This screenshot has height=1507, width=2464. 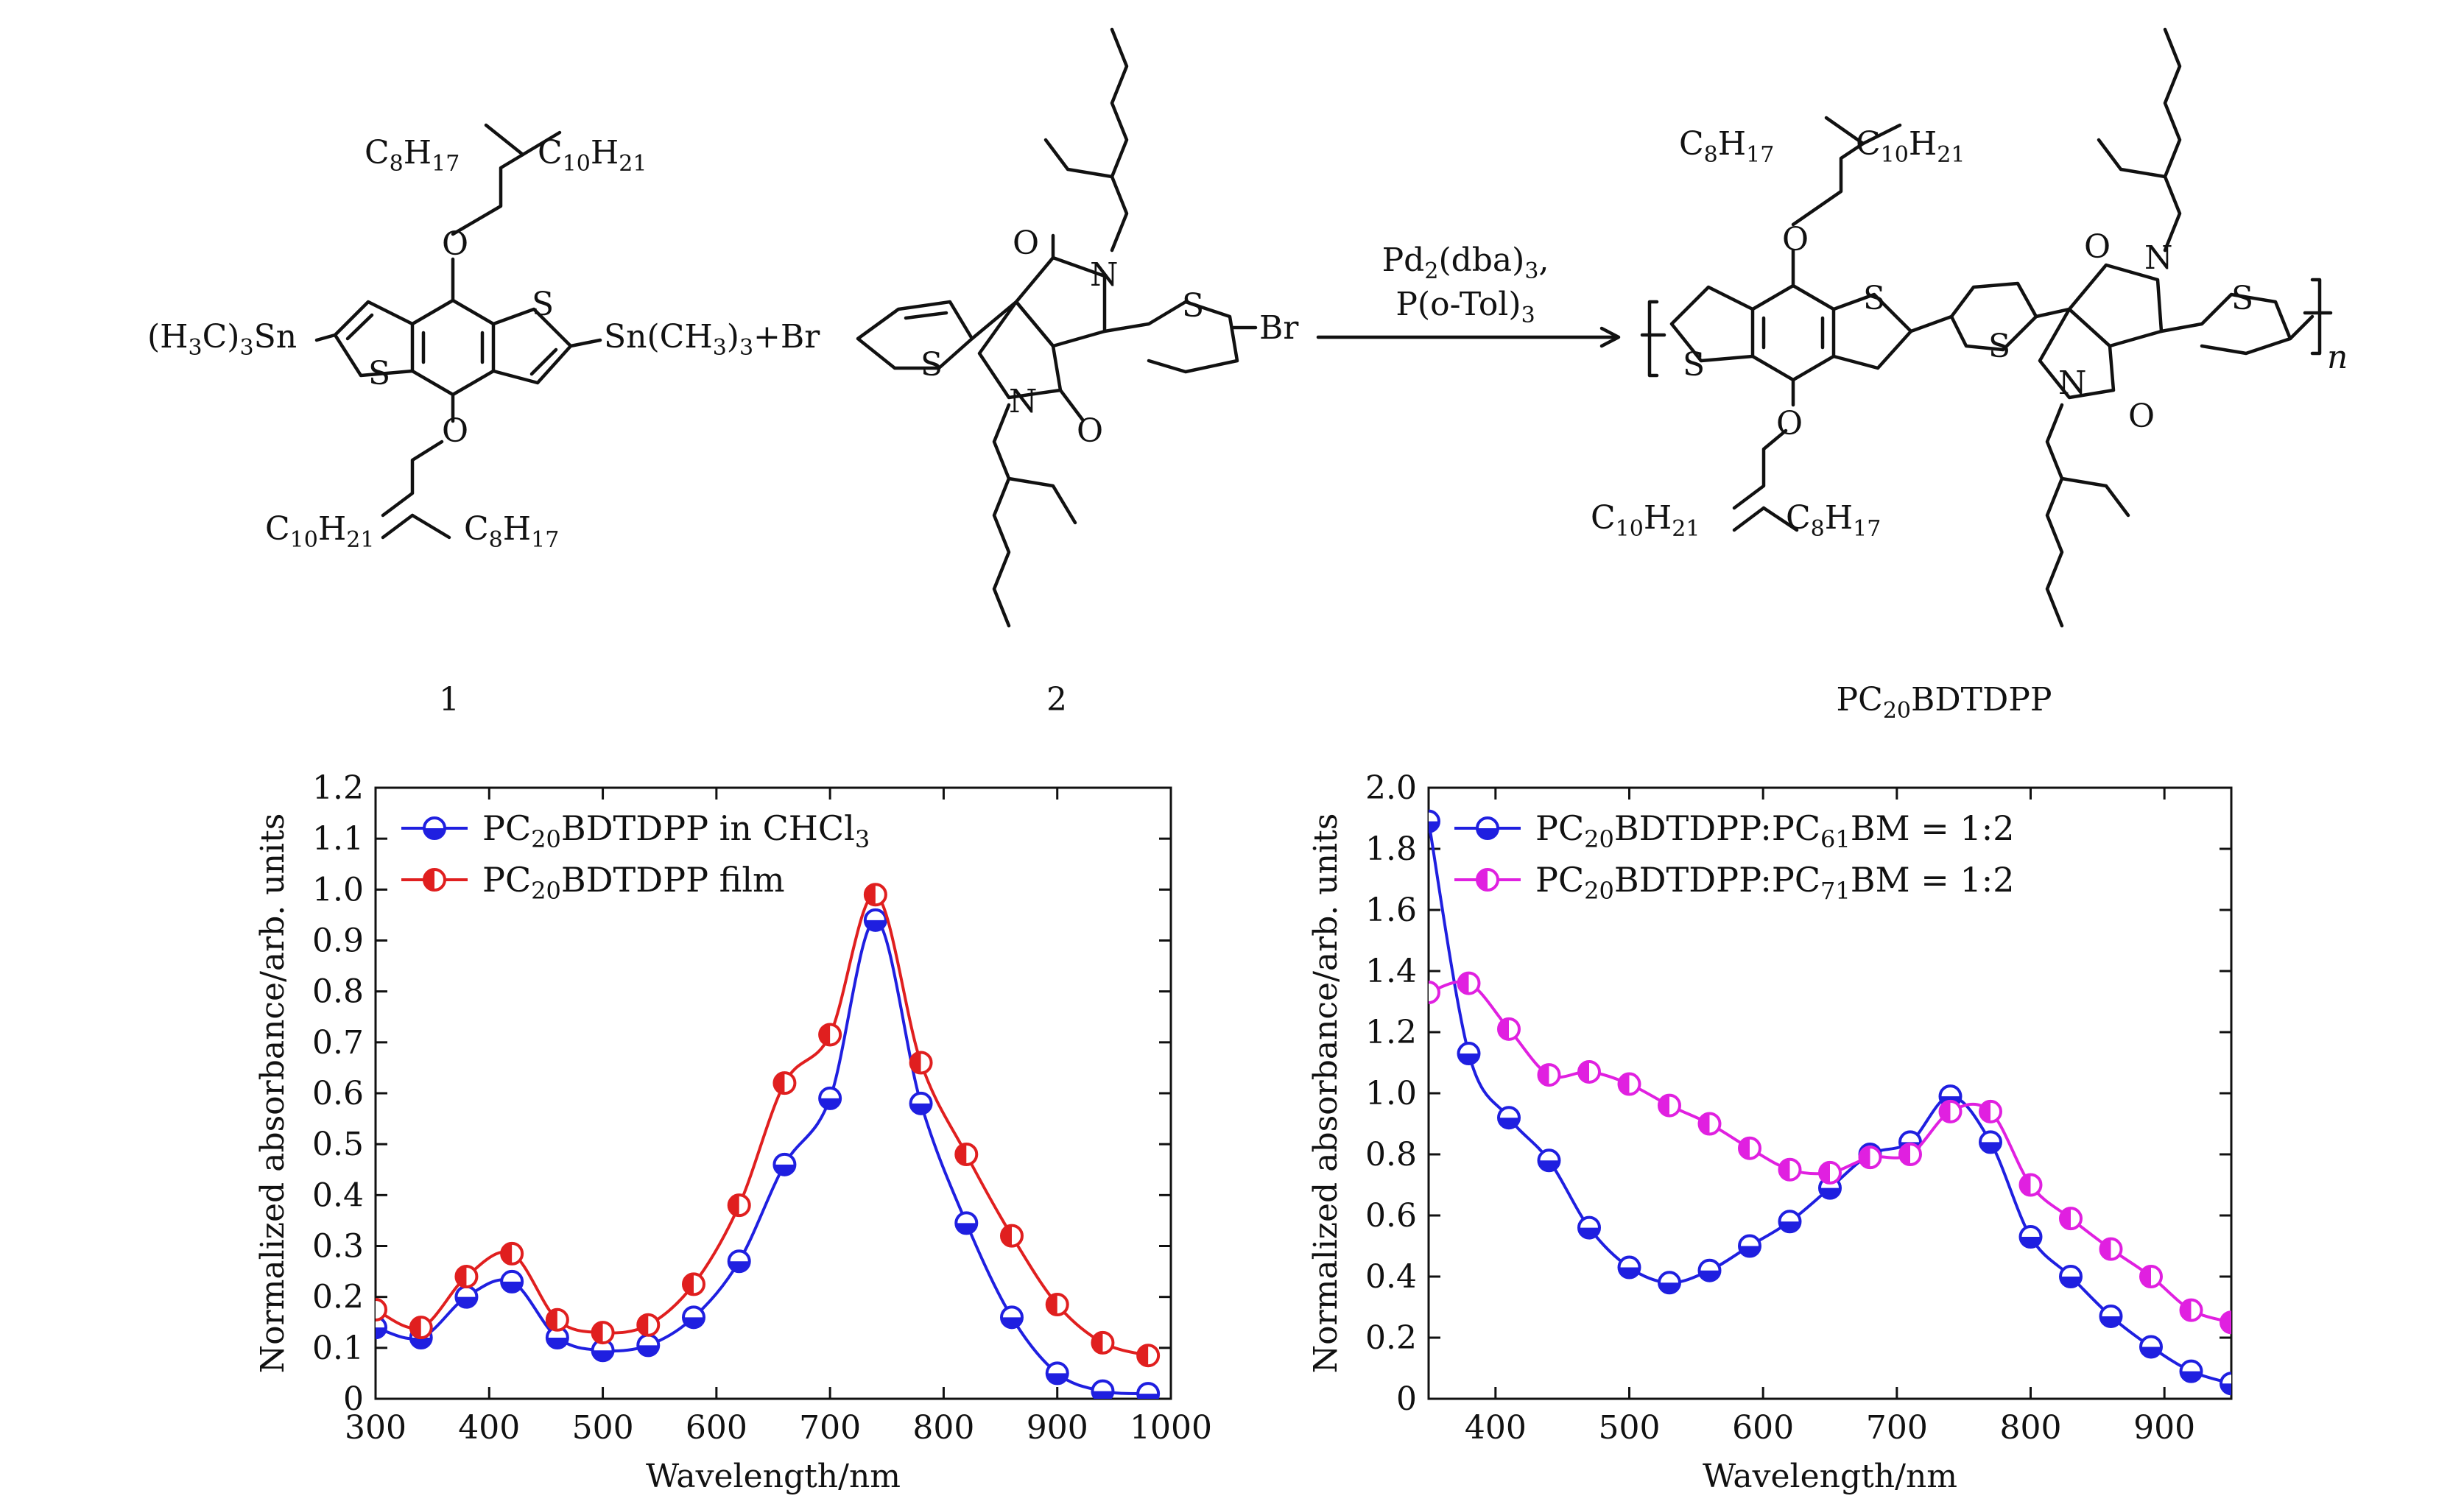 What do you see at coordinates (1023, 401) in the screenshot?
I see `compound-2-n-bottom: N` at bounding box center [1023, 401].